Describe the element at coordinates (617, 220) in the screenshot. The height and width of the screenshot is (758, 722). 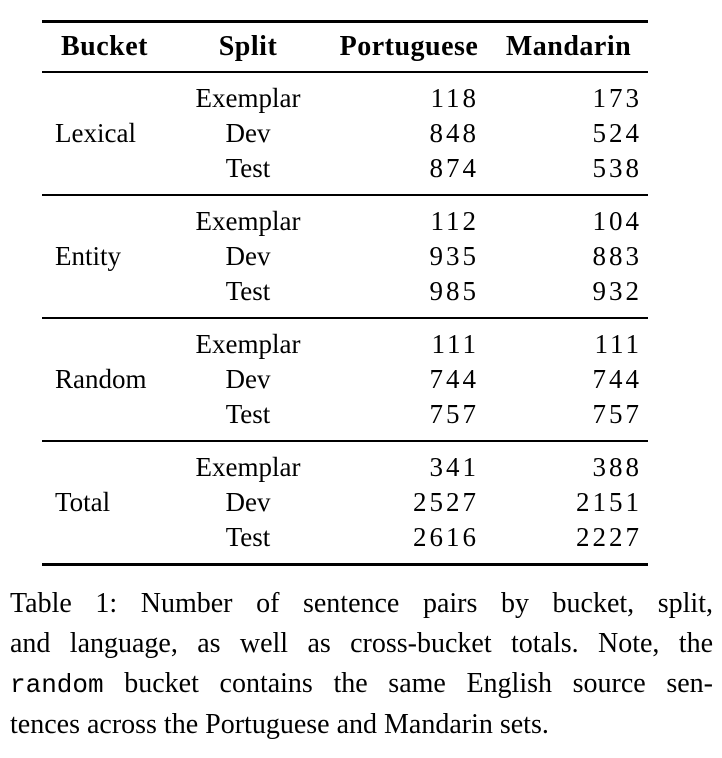
I see `mandarin-value: 104` at that location.